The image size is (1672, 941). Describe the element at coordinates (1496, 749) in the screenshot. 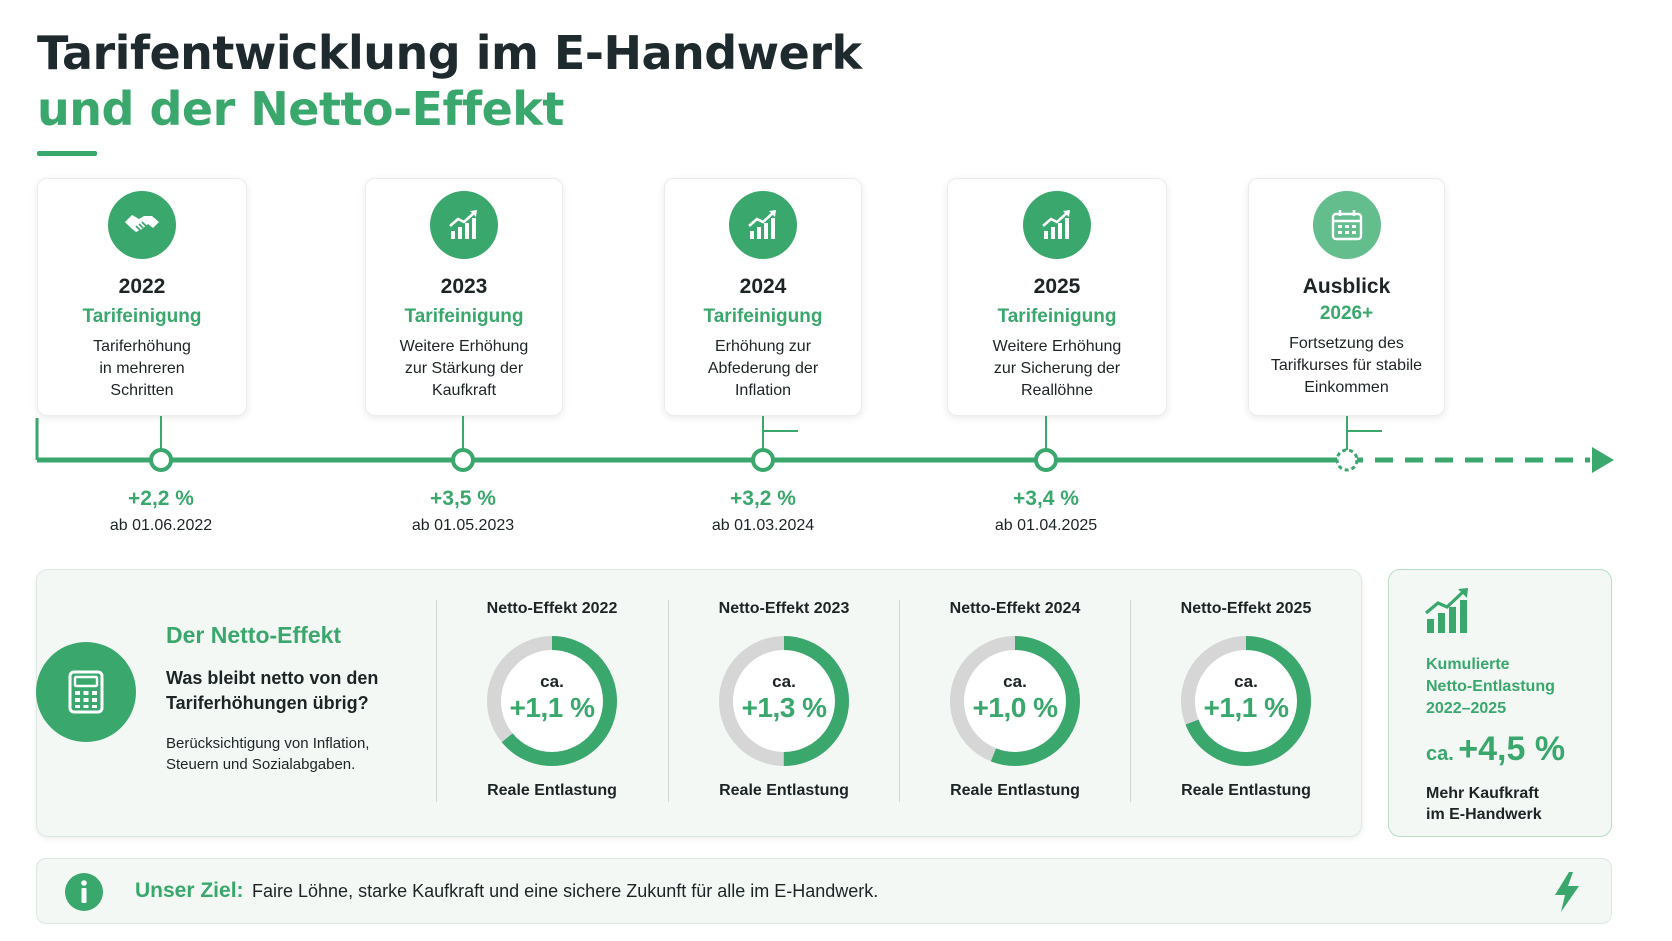

I see `cumulative-value: ca. +4,5 %` at that location.